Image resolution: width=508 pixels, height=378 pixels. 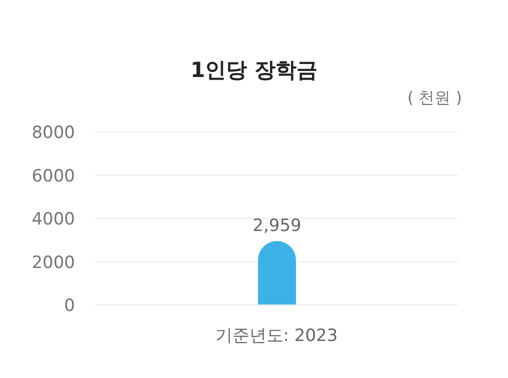 What do you see at coordinates (276, 336) in the screenshot?
I see `x-tick-label: 기준년도: 2023` at bounding box center [276, 336].